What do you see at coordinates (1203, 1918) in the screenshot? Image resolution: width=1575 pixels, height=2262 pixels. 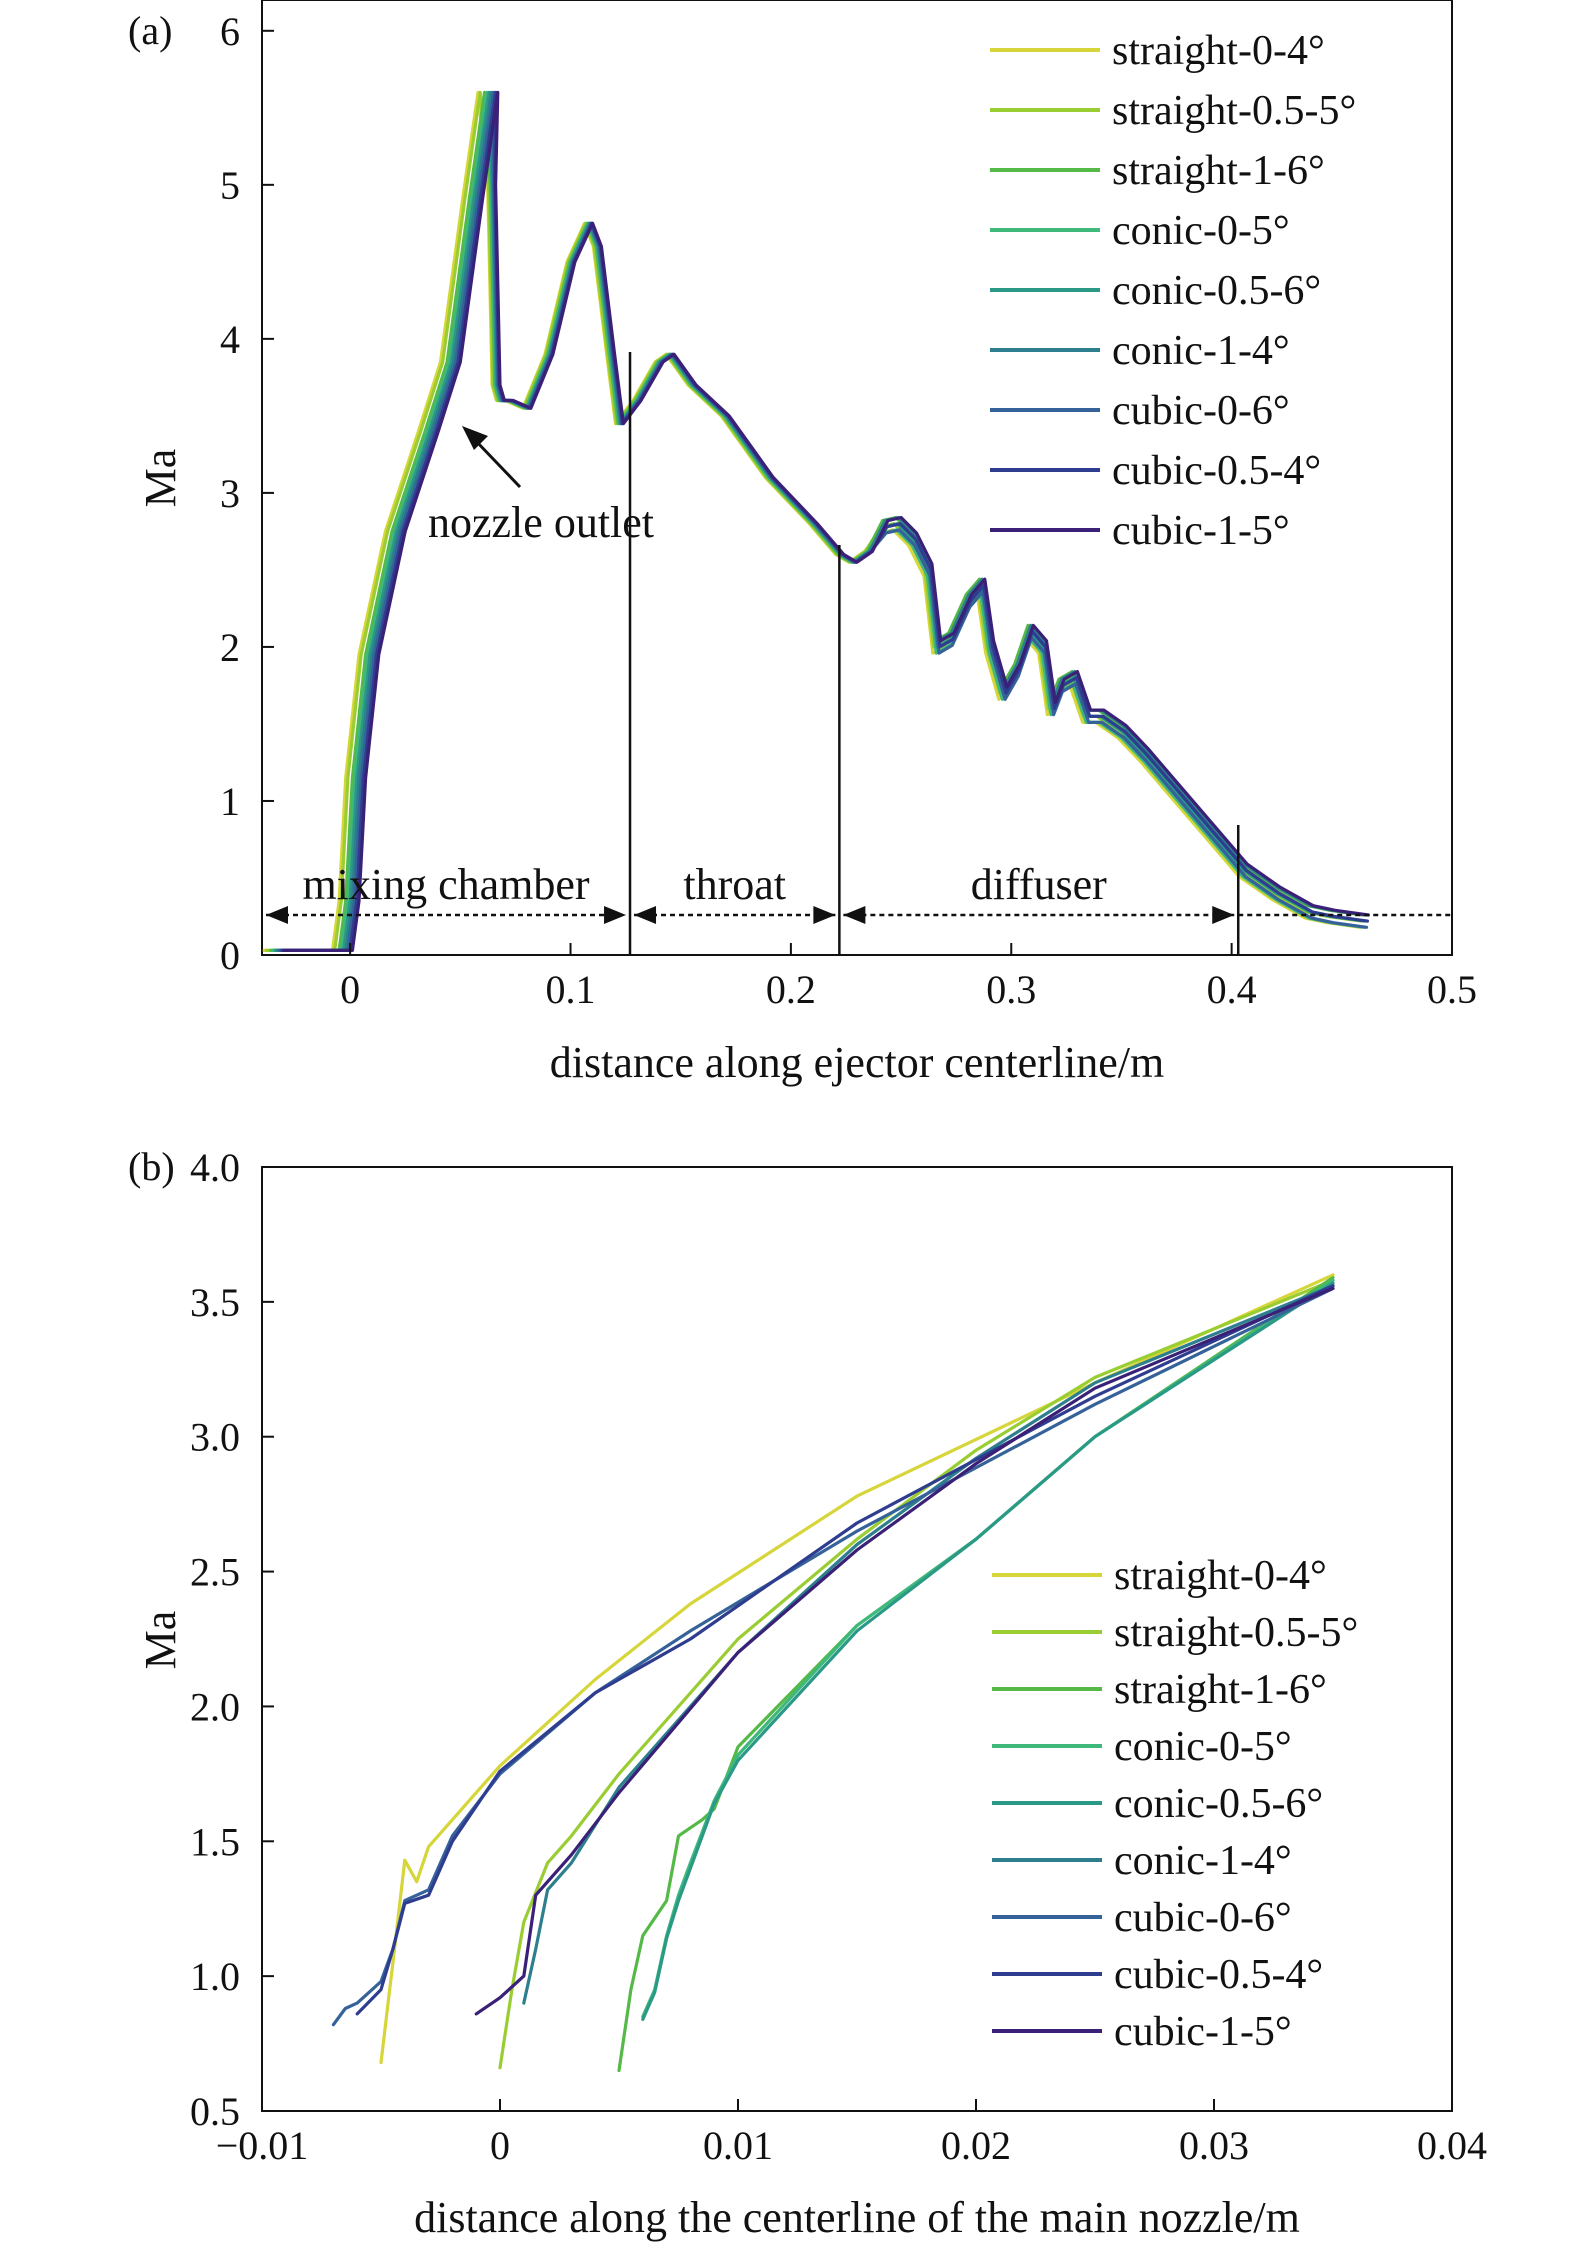 I see `panel-b-legend-label: cubic-0-6°` at bounding box center [1203, 1918].